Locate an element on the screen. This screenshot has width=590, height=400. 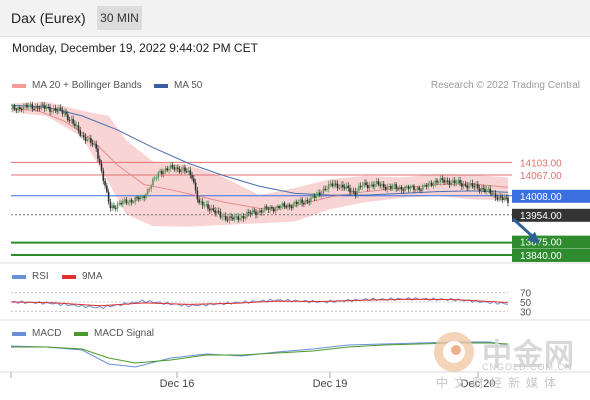
rsi-level-label: 30 is located at coordinates (526, 312).